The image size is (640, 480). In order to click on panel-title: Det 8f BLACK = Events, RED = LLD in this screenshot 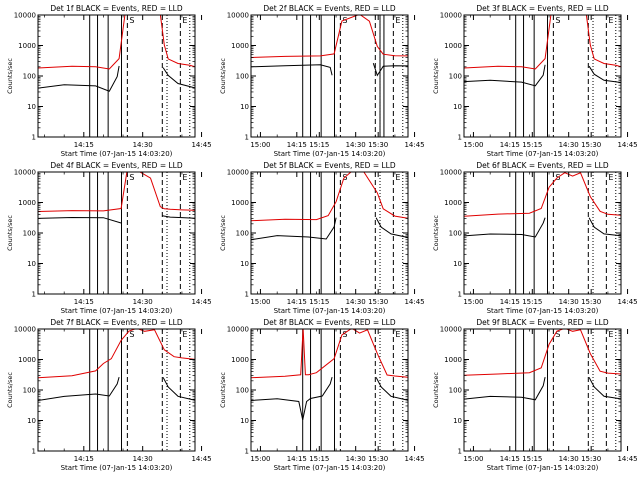, I will do `click(329, 322)`.